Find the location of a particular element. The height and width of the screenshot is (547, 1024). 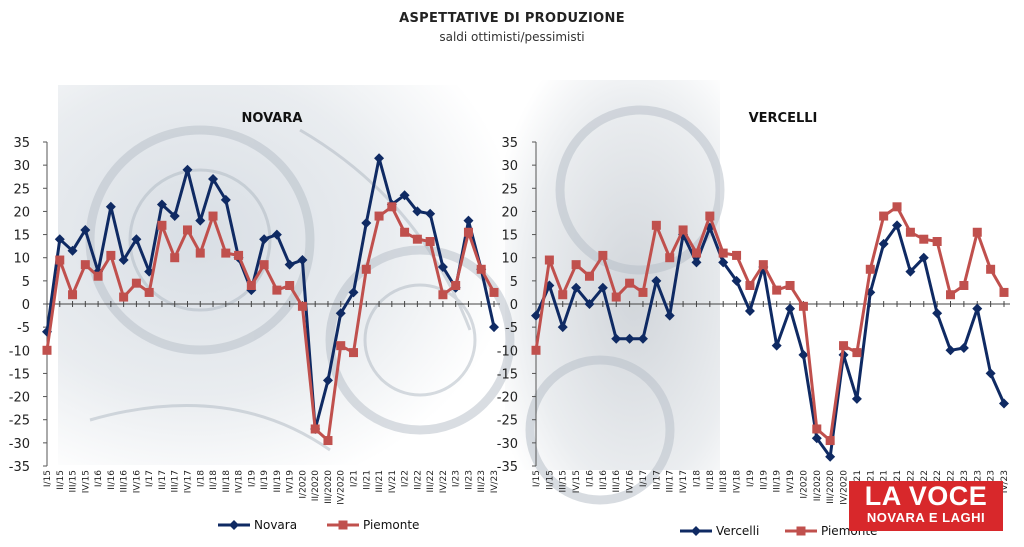

x-tick-label: III/22 is located at coordinates (431, 481).